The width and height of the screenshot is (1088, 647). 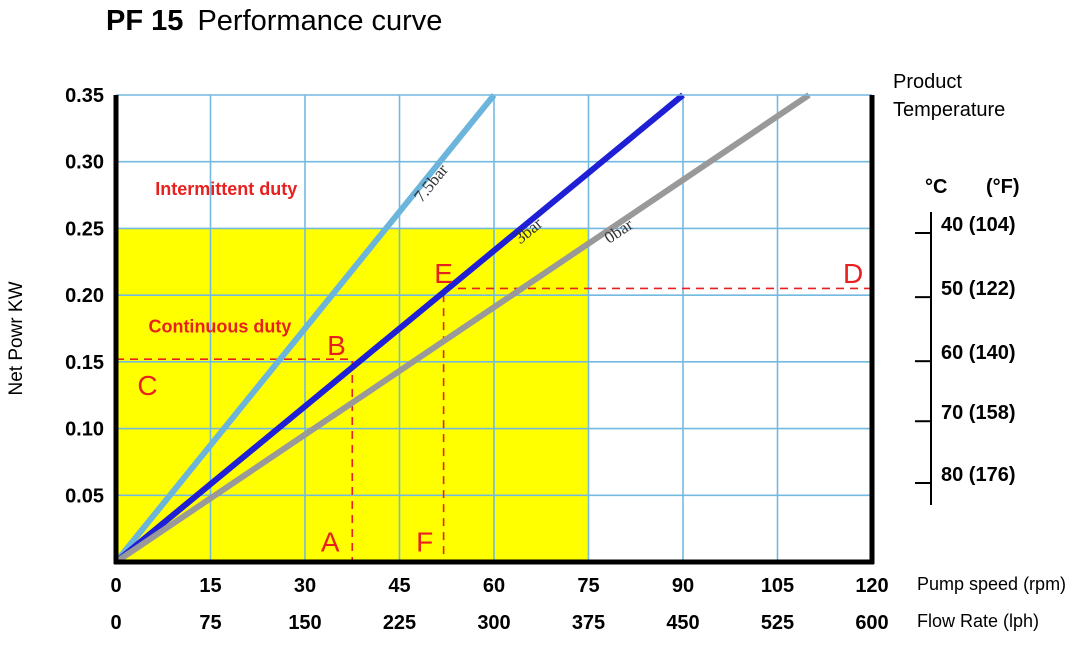 I want to click on temperature-unit-c: °C, so click(x=936, y=187).